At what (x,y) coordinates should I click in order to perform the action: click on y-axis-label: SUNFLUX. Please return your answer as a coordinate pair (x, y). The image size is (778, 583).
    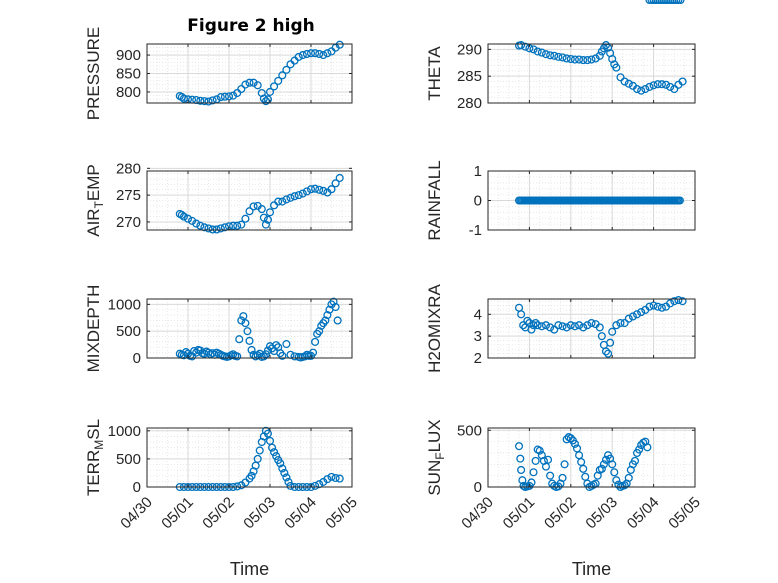
    Looking at the image, I should click on (436, 457).